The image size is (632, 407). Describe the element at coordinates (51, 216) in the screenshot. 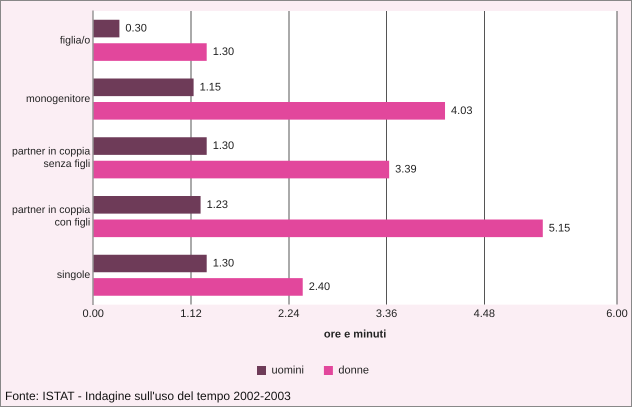

I see `y-tick-label: partner in coppia con figli` at that location.